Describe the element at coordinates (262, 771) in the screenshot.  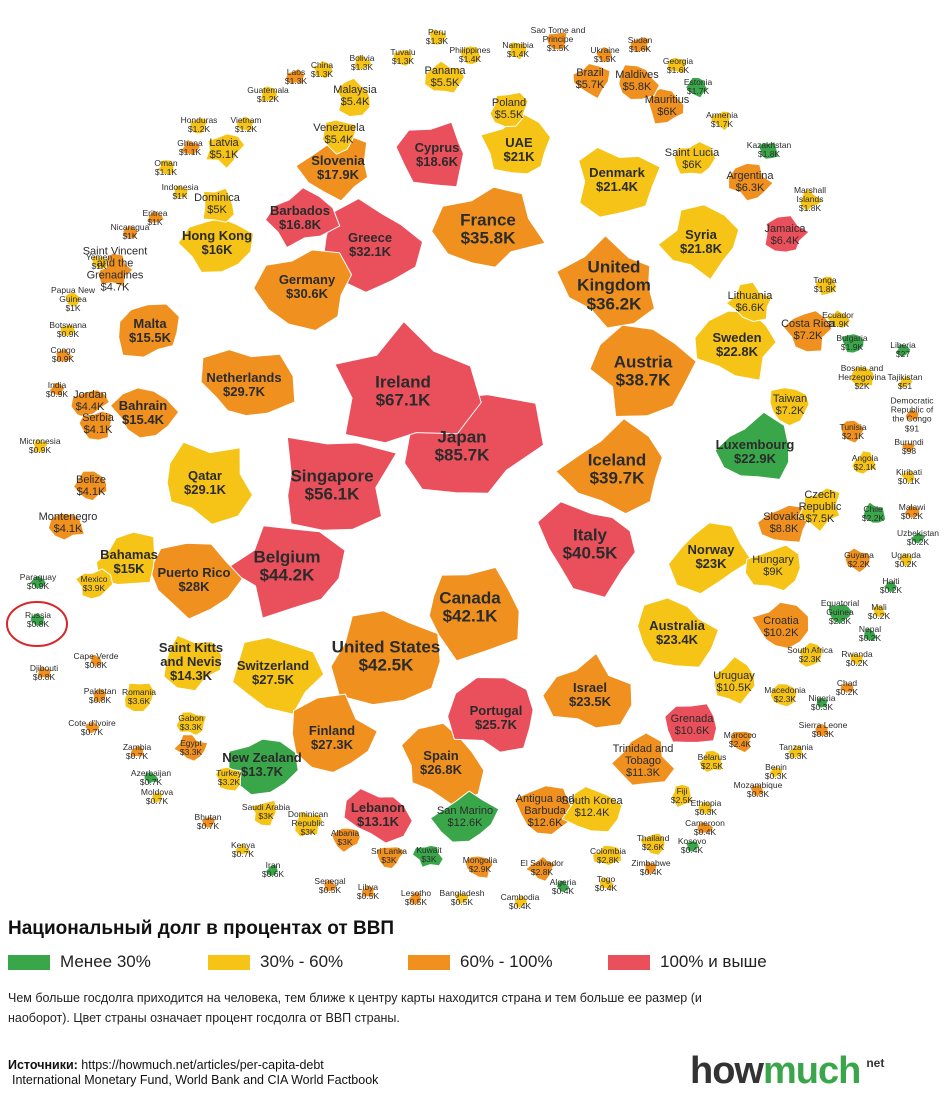
I see `country-debt: $13.7K` at that location.